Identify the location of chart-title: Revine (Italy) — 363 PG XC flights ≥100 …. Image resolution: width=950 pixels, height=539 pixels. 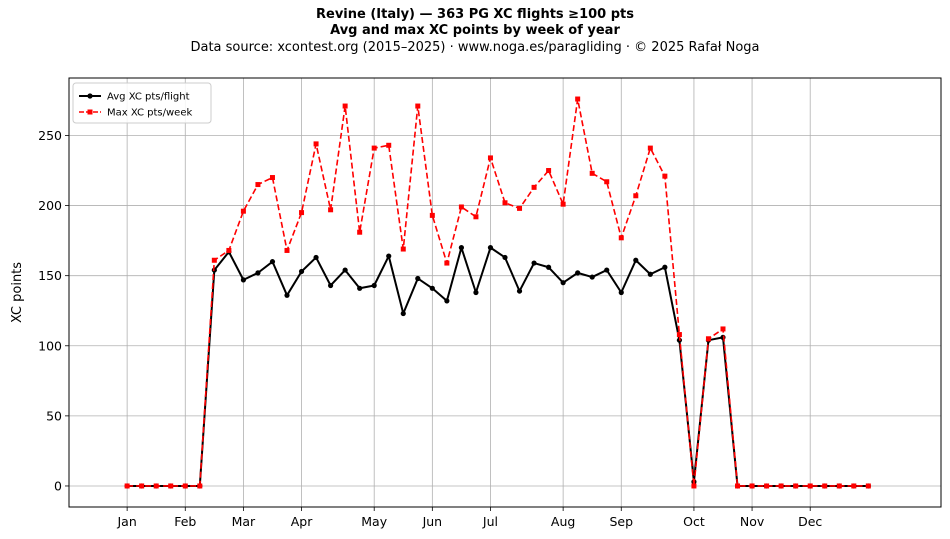
(475, 14).